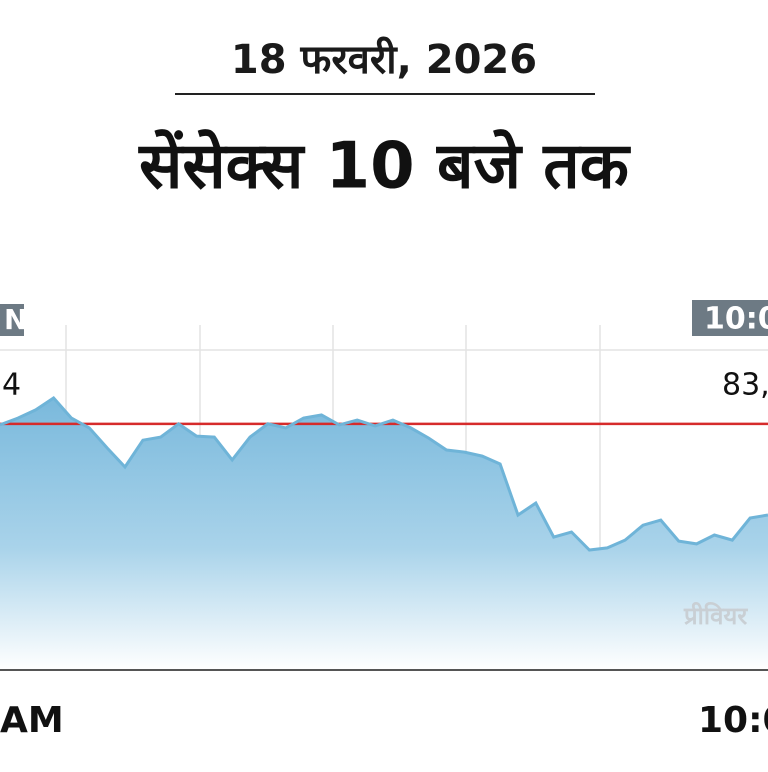 The width and height of the screenshot is (768, 772). I want to click on x-tick-label: AM, so click(32, 720).